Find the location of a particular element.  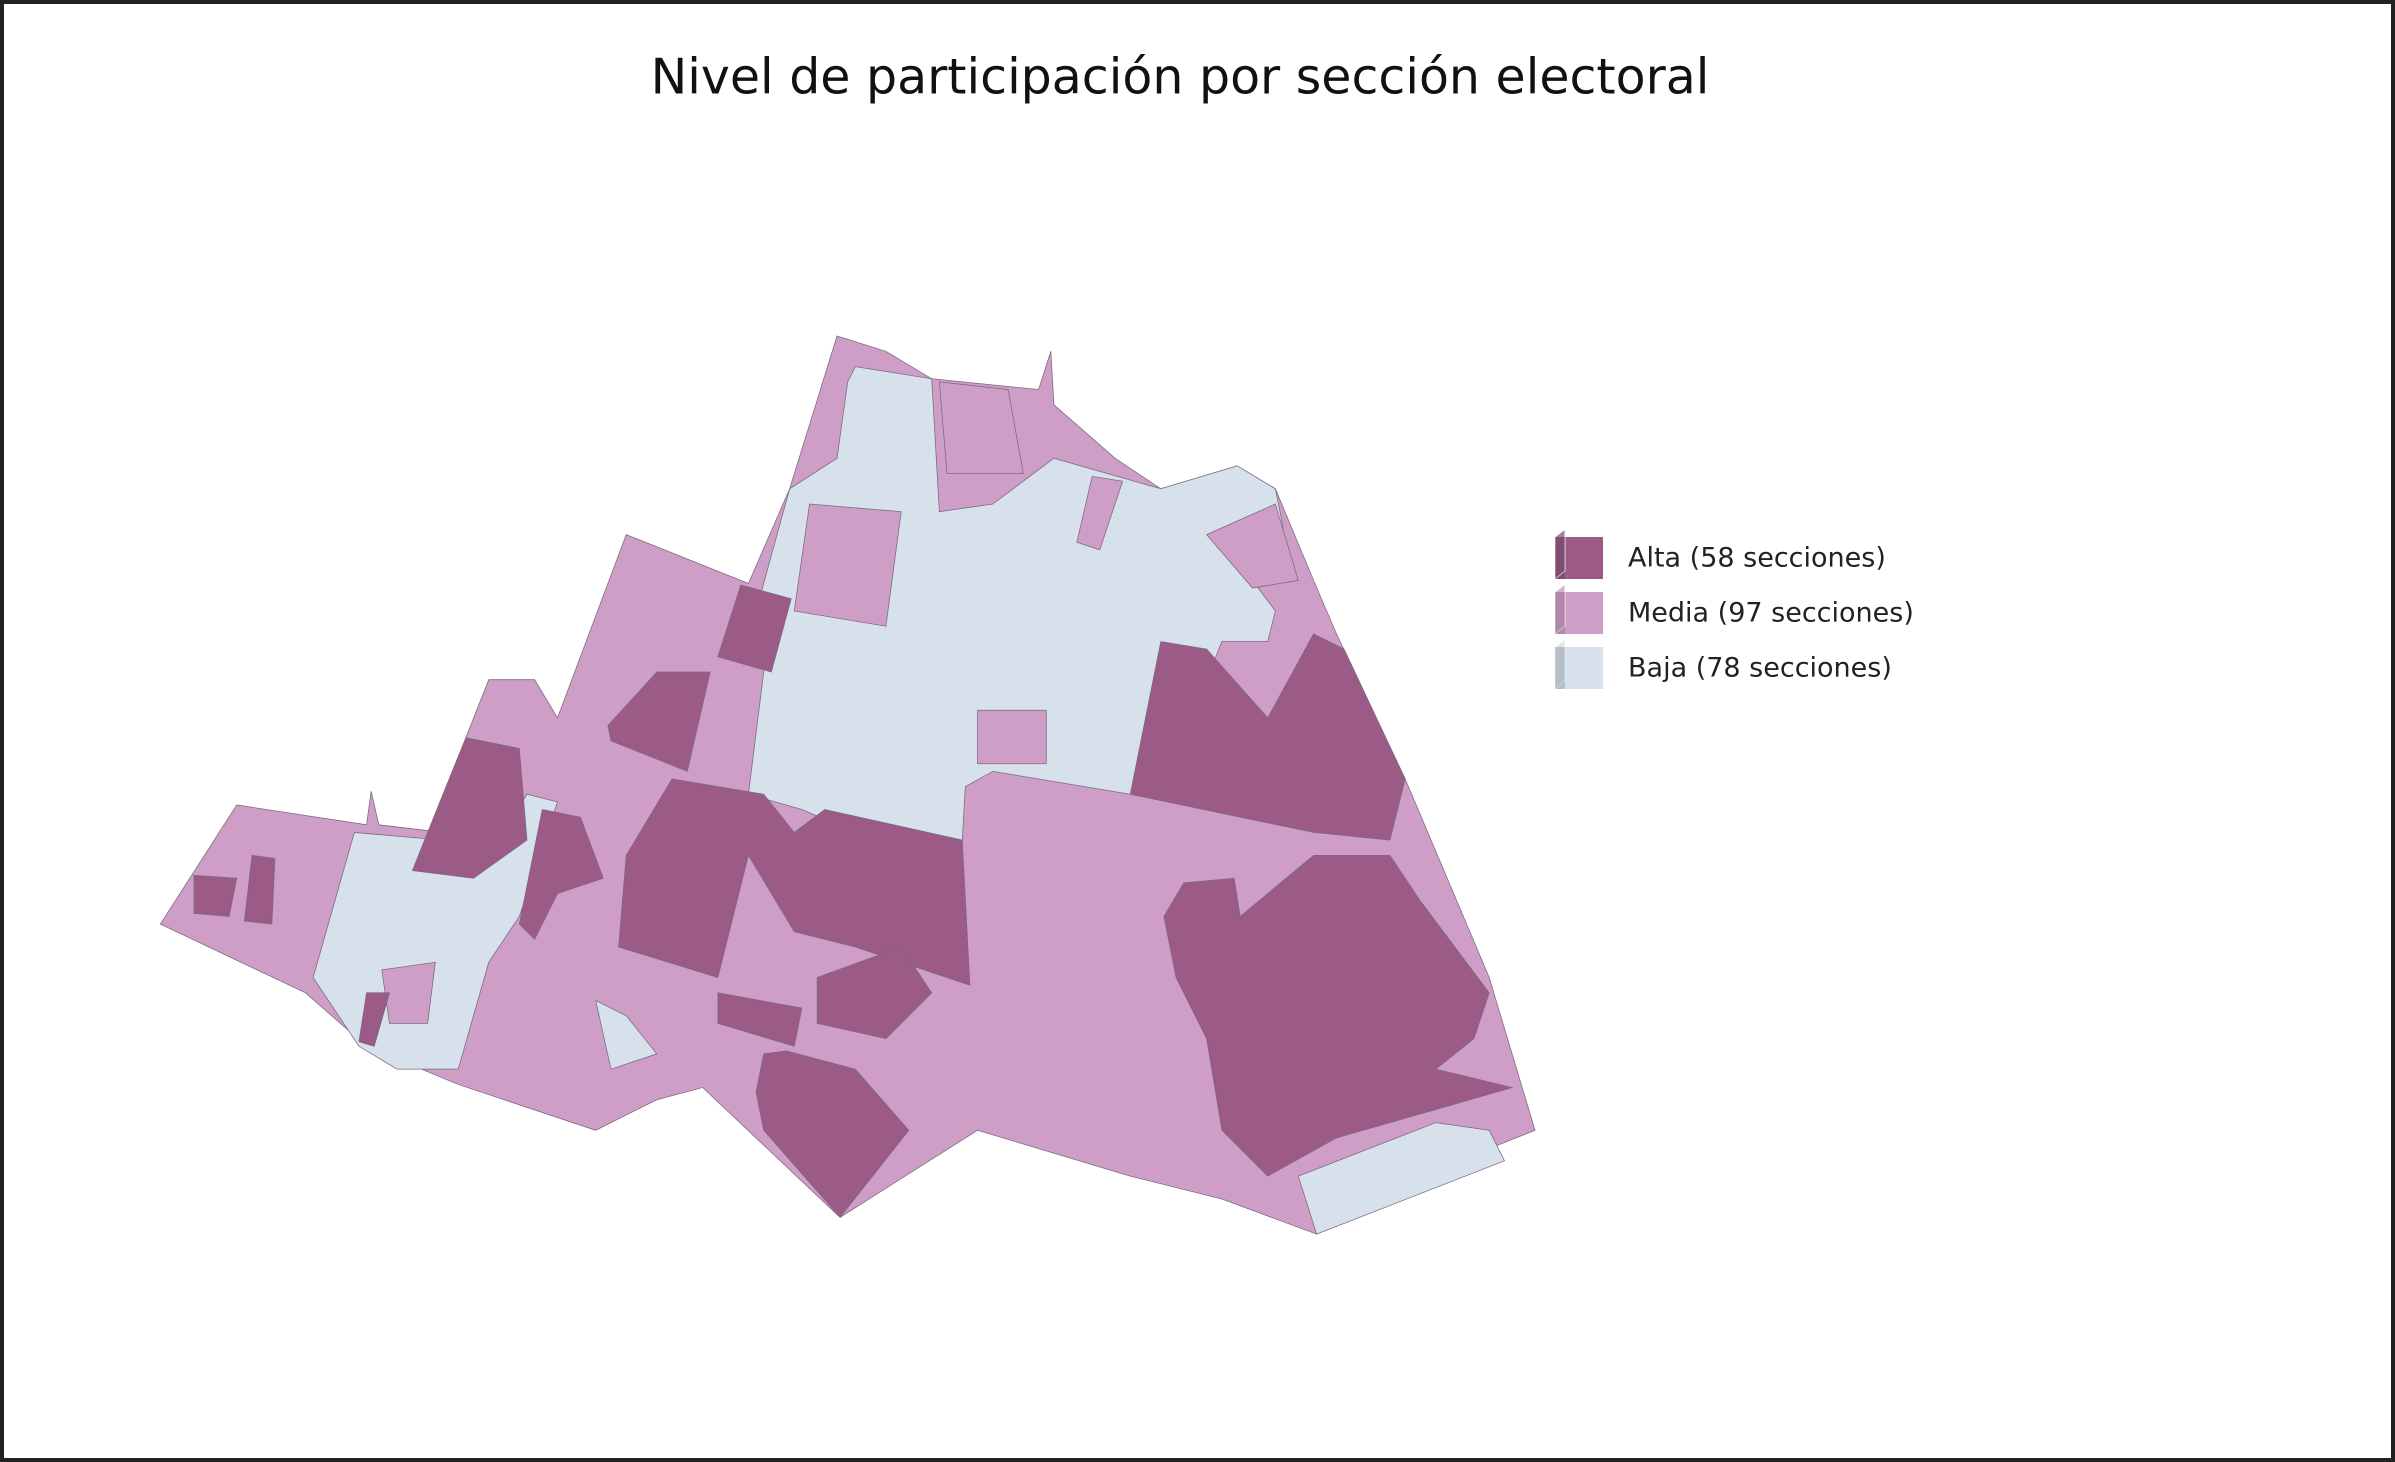

legend-label: Baja (78 secciones) is located at coordinates (1760, 668).